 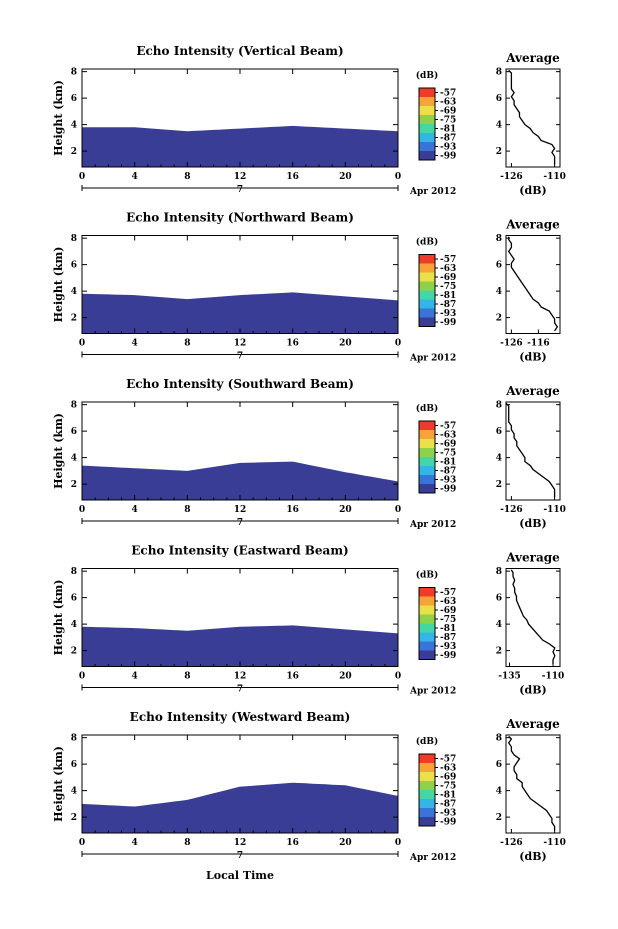 What do you see at coordinates (532, 724) in the screenshot?
I see `profile-title: Average` at bounding box center [532, 724].